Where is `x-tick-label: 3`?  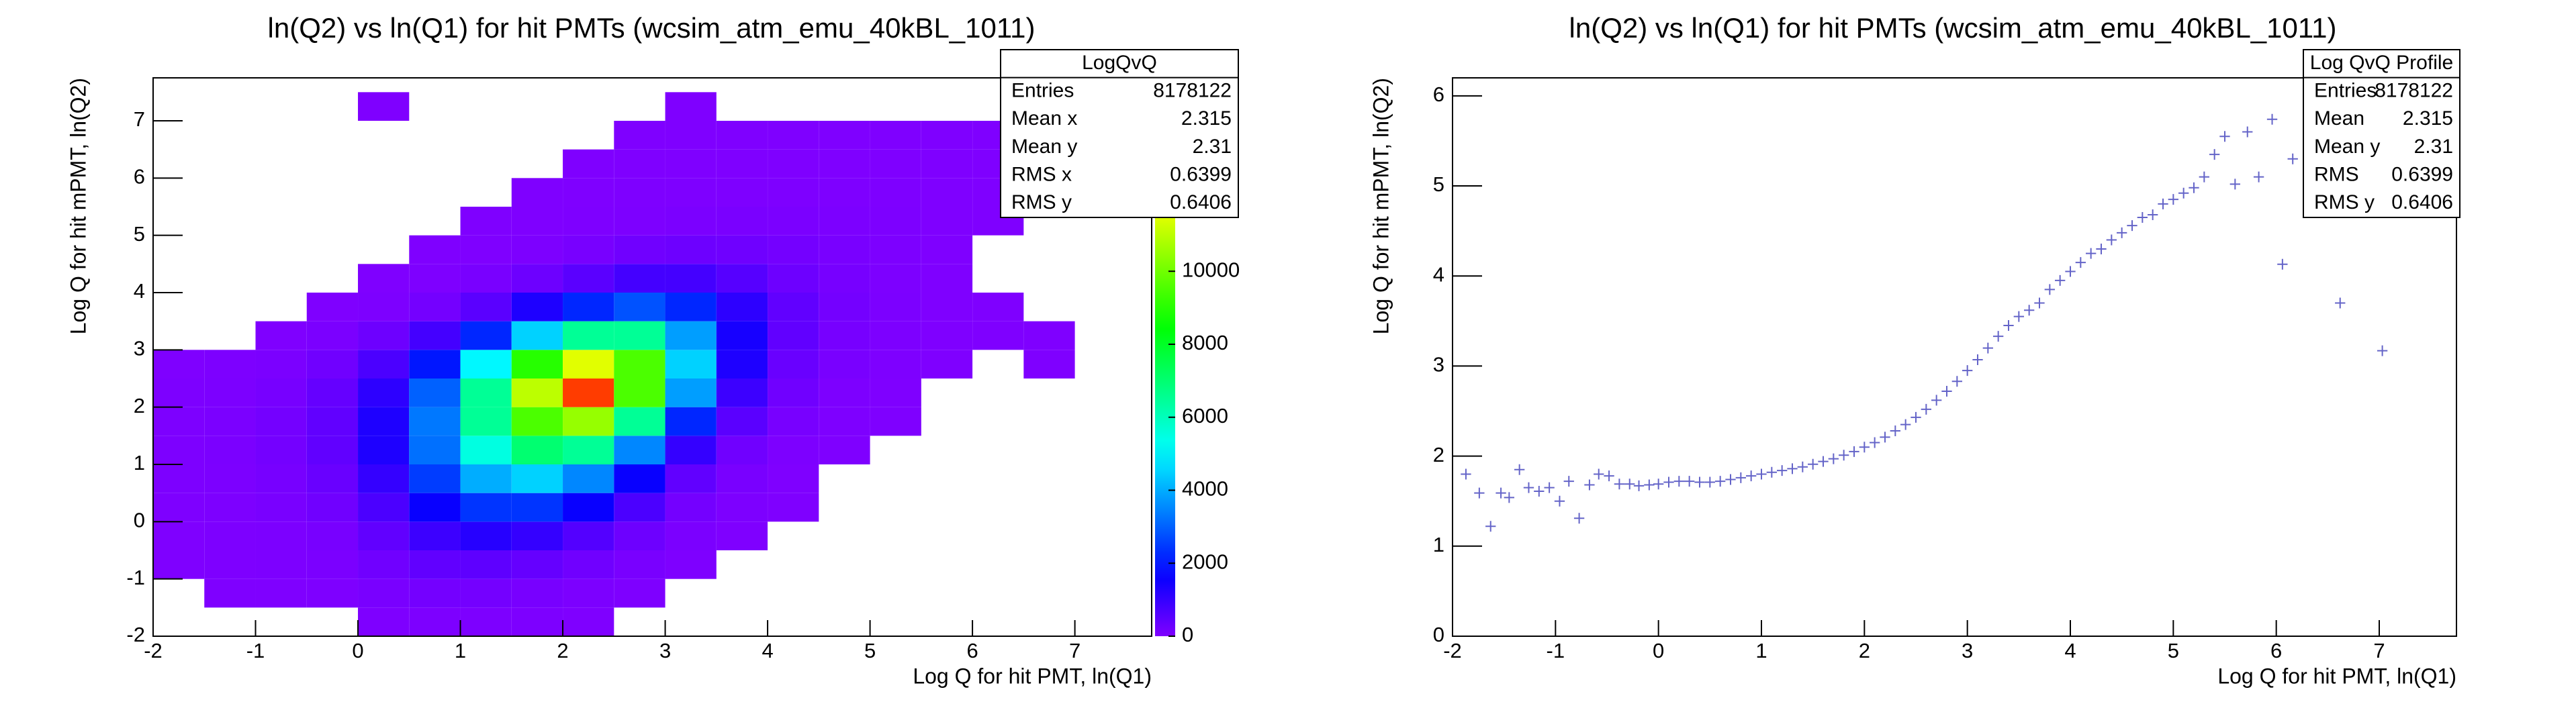
x-tick-label: 3 is located at coordinates (665, 650).